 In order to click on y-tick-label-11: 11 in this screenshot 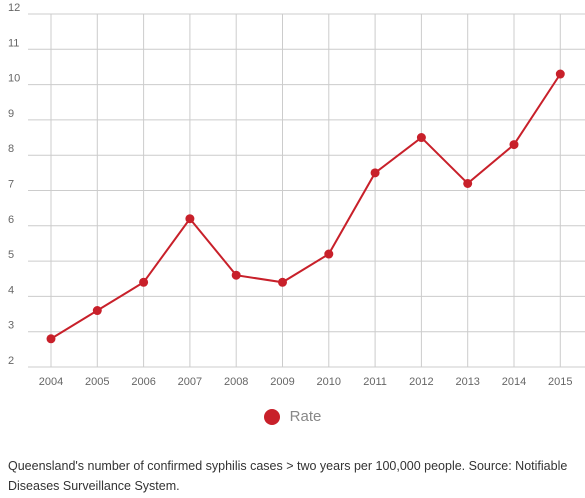, I will do `click(13, 43)`.